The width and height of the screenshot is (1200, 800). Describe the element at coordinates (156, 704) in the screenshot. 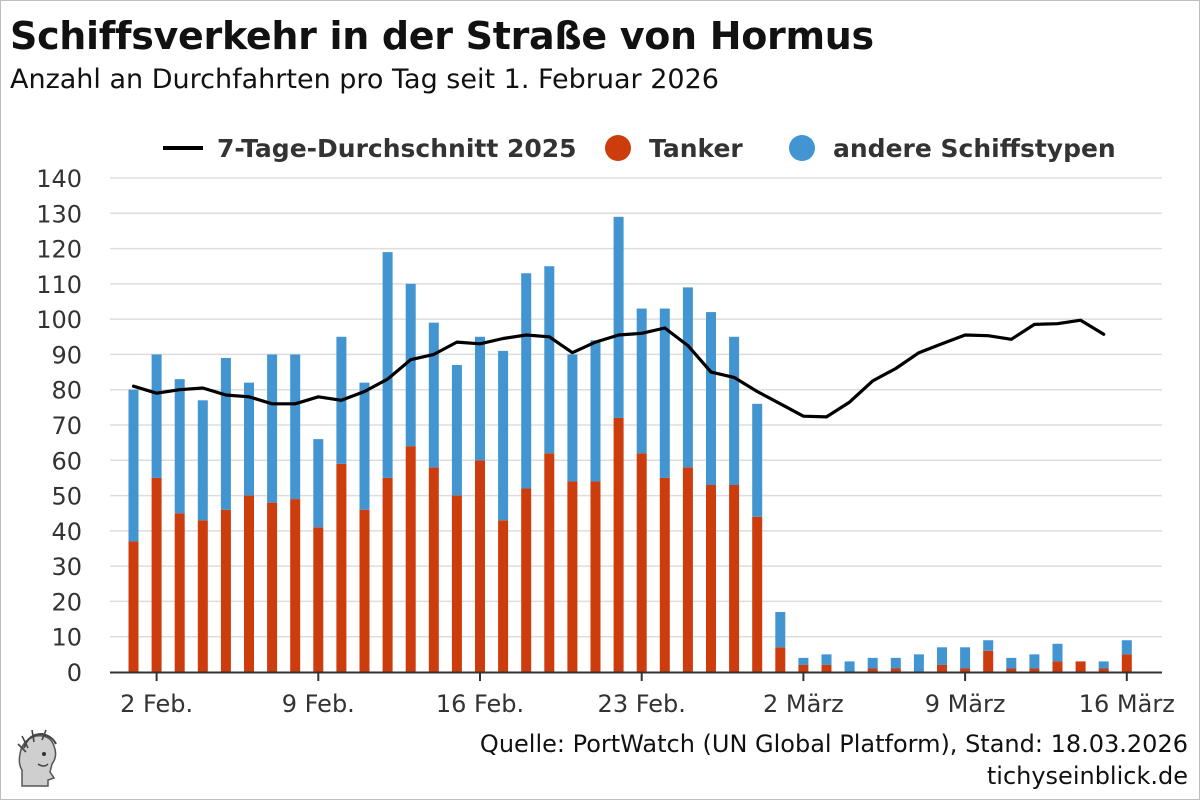

I see `x-tick-label-2: 2 Feb.` at that location.